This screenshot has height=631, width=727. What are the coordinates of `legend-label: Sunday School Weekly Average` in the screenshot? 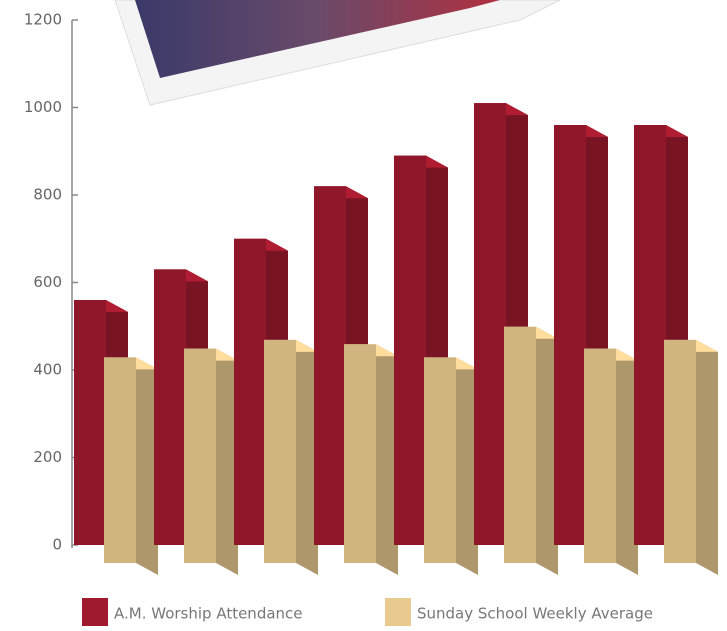 It's located at (535, 614).